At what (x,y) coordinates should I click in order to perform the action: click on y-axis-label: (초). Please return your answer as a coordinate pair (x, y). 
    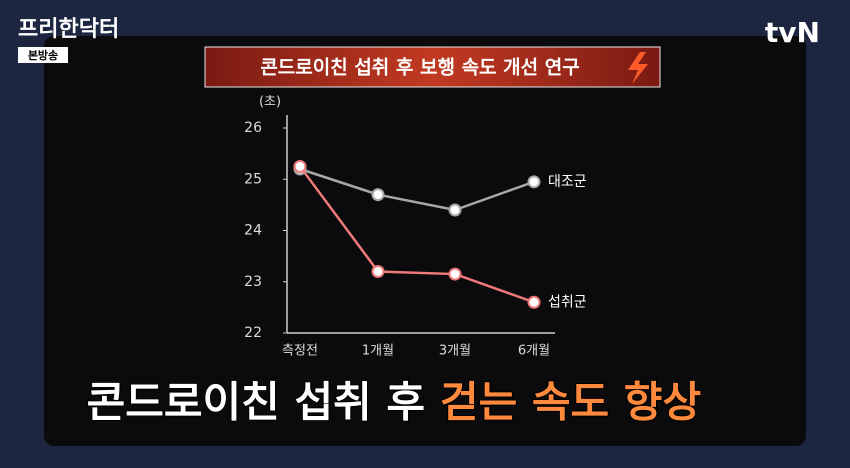
    Looking at the image, I should click on (270, 102).